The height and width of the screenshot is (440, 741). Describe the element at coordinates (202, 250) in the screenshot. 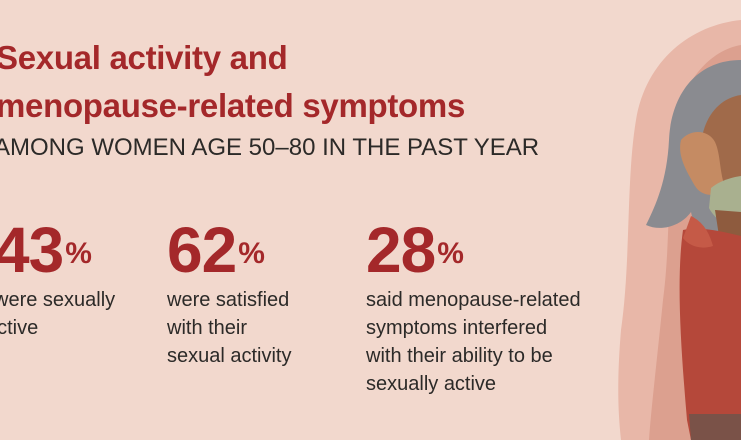

I see `stat-value: 62` at that location.